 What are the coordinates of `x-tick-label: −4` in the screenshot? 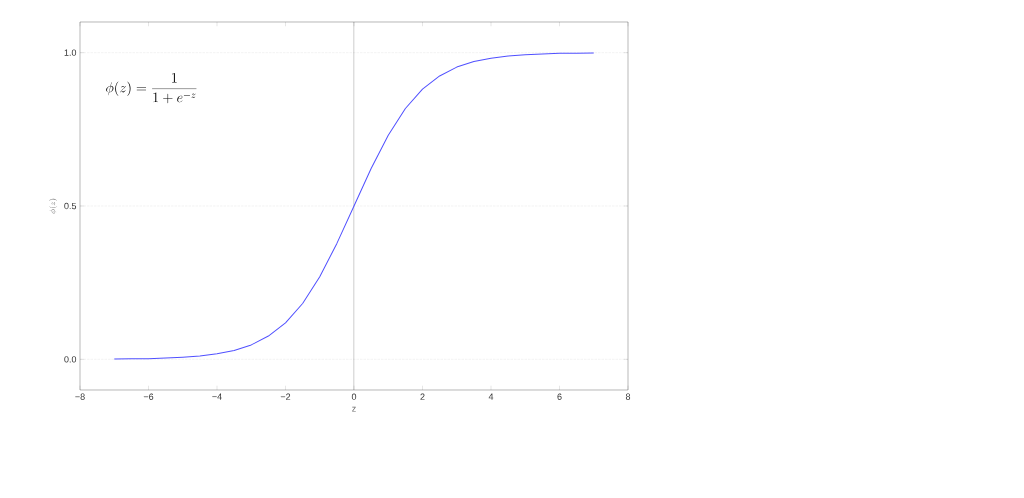 It's located at (217, 396).